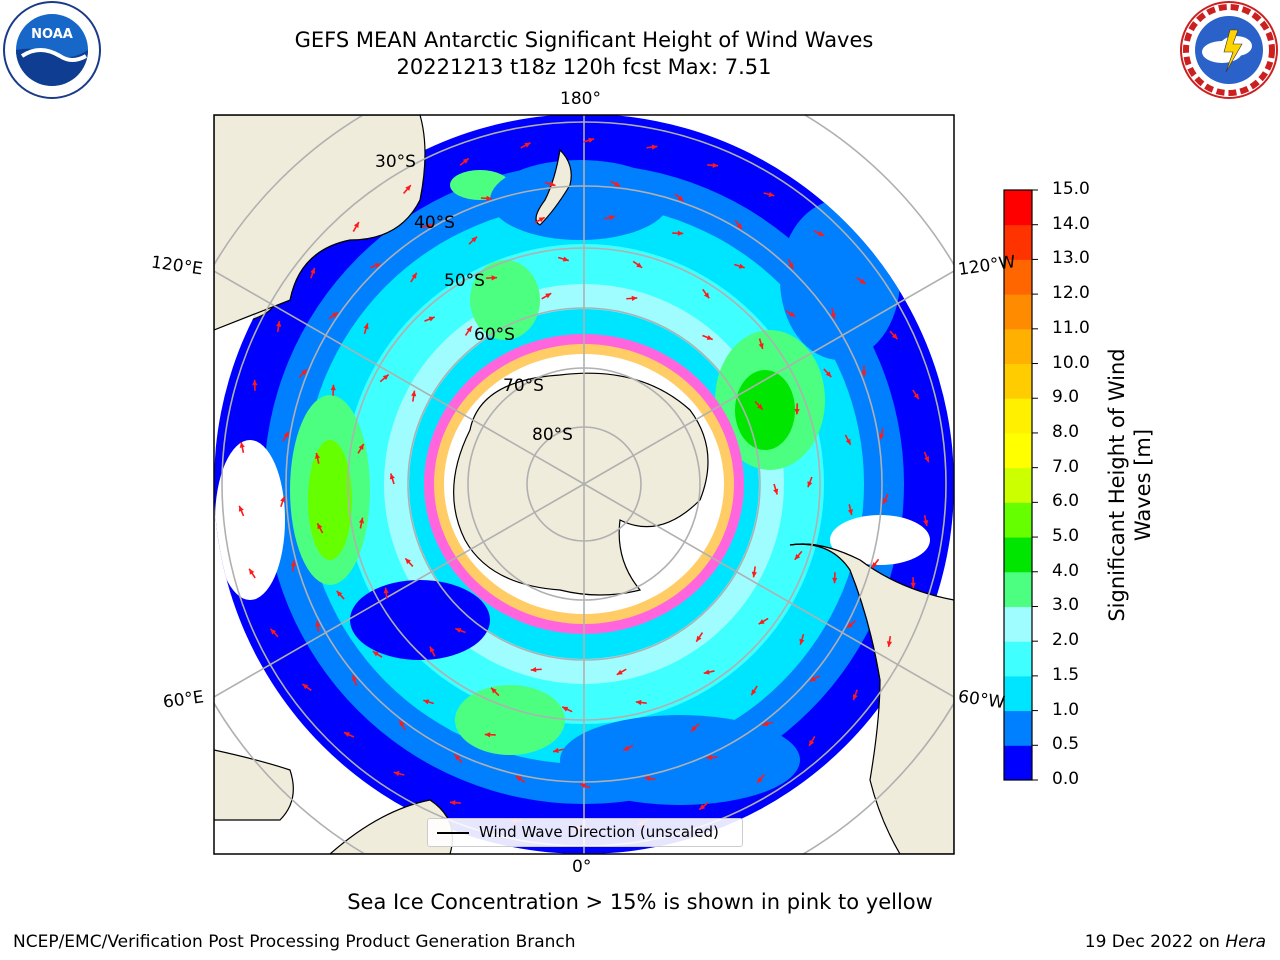  Describe the element at coordinates (523, 386) in the screenshot. I see `lat-label-70s: 70°S` at that location.